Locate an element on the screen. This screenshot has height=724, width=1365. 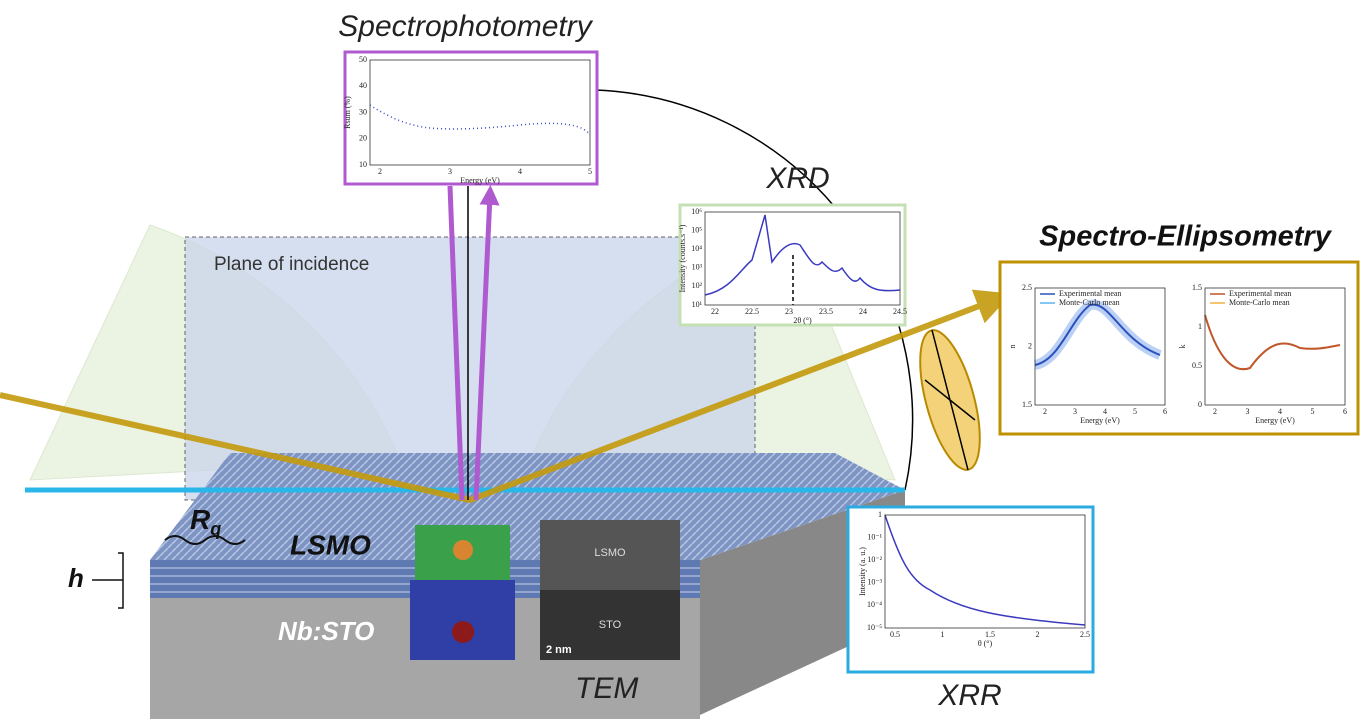
y-tick-label: 30 is located at coordinates (363, 111).